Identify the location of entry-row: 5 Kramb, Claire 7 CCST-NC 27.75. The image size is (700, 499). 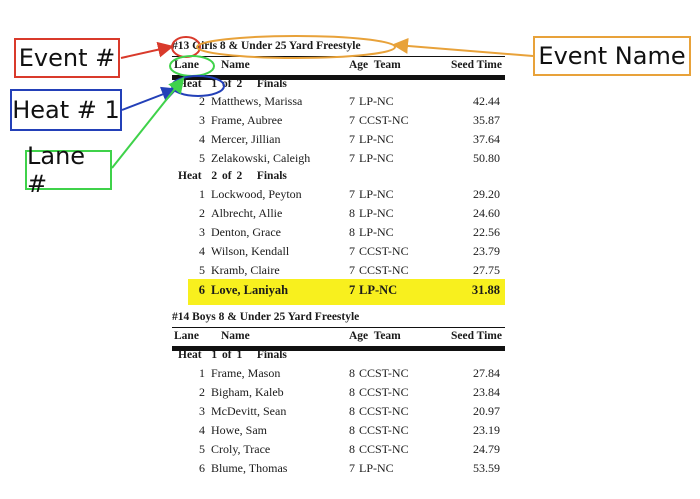
(338, 271).